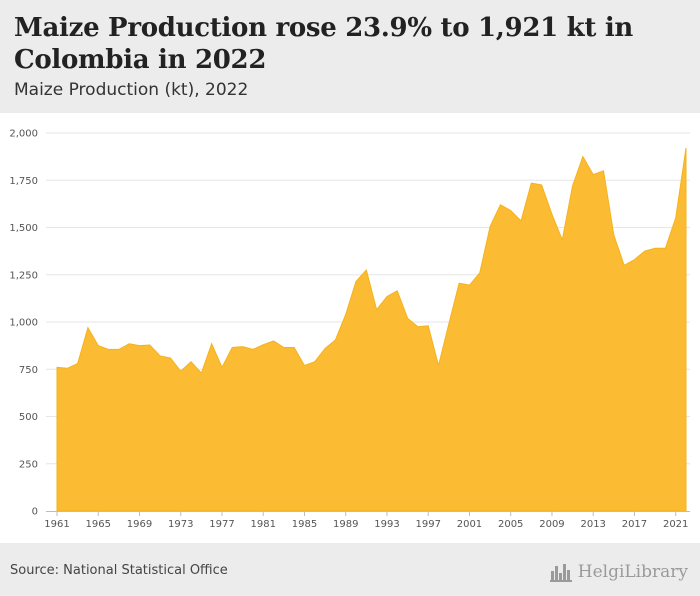 This screenshot has width=700, height=596. Describe the element at coordinates (592, 524) in the screenshot. I see `x-tick-label: 2013` at that location.